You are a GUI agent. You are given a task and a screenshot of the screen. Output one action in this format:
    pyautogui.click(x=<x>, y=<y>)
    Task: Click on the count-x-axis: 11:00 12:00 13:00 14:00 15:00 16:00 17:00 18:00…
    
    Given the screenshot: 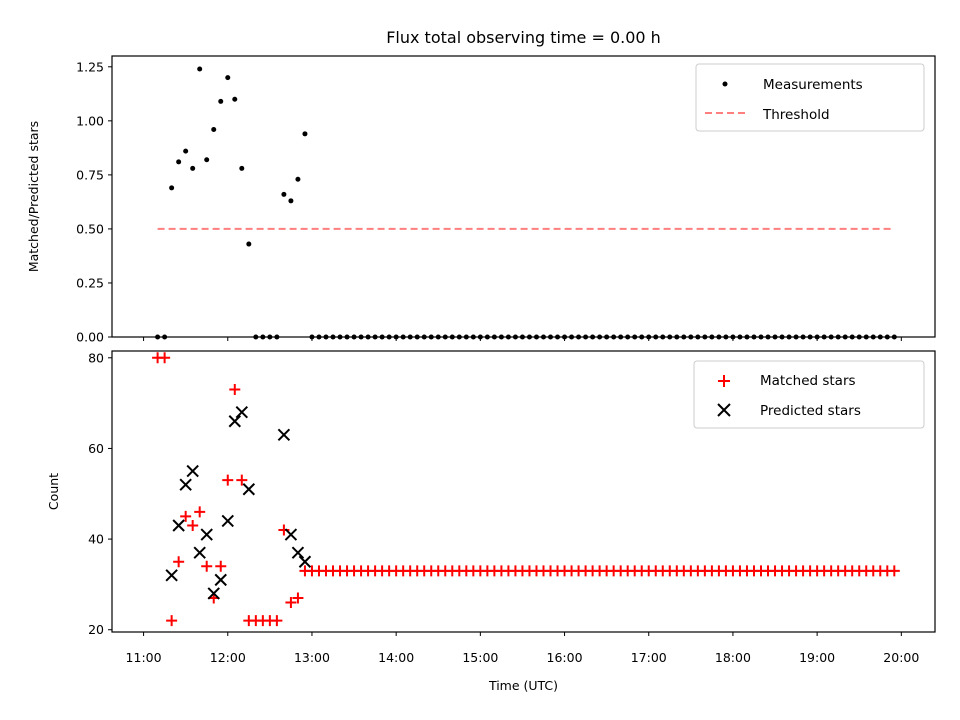 What is the action you would take?
    pyautogui.click(x=522, y=648)
    